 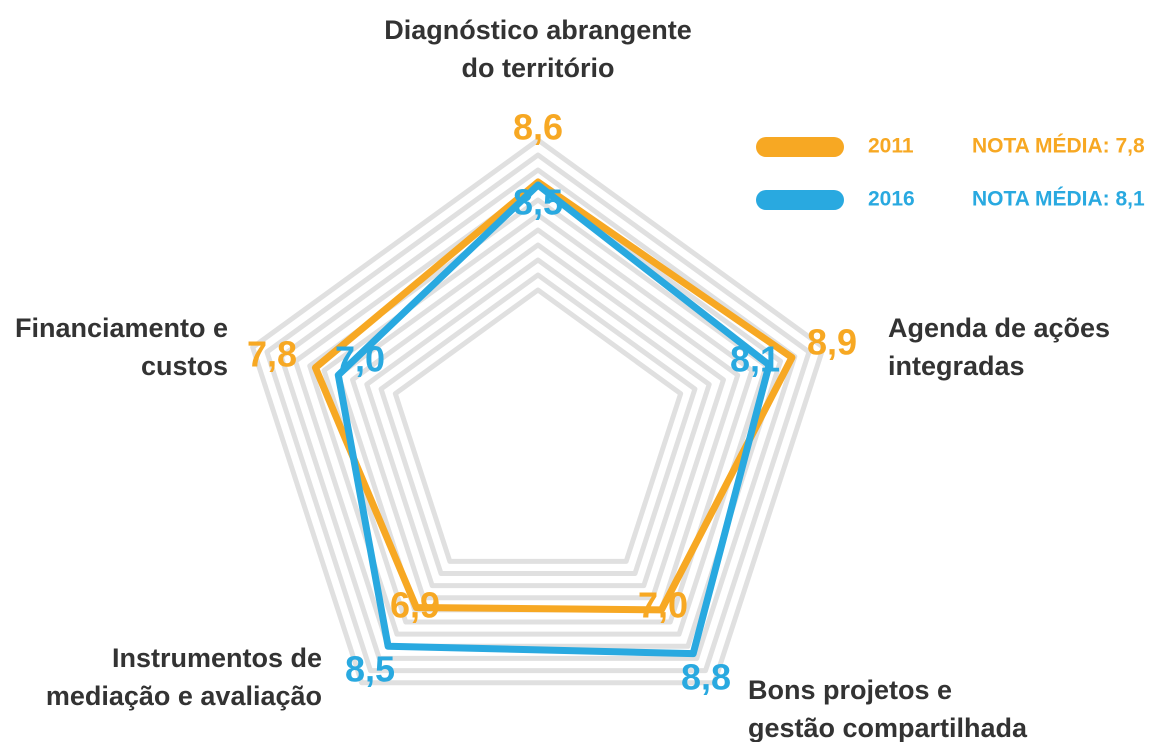 What do you see at coordinates (1058, 199) in the screenshot?
I see `legend-note: NOTA MÉDIA: 8,1` at bounding box center [1058, 199].